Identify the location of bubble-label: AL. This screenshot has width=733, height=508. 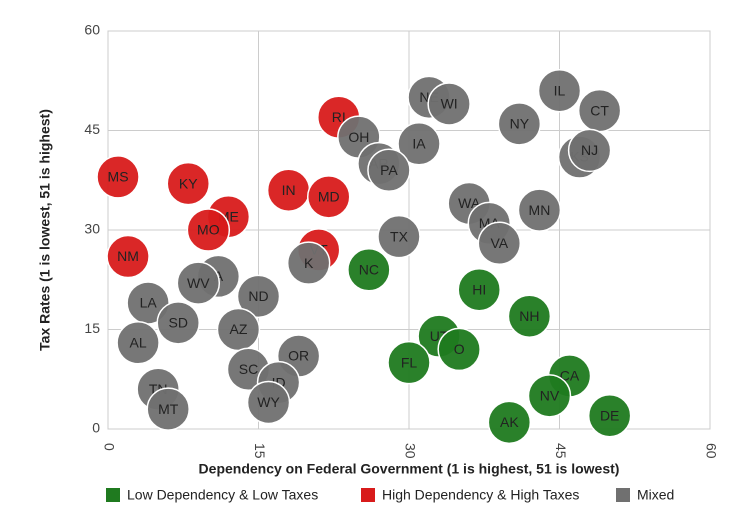
(138, 342).